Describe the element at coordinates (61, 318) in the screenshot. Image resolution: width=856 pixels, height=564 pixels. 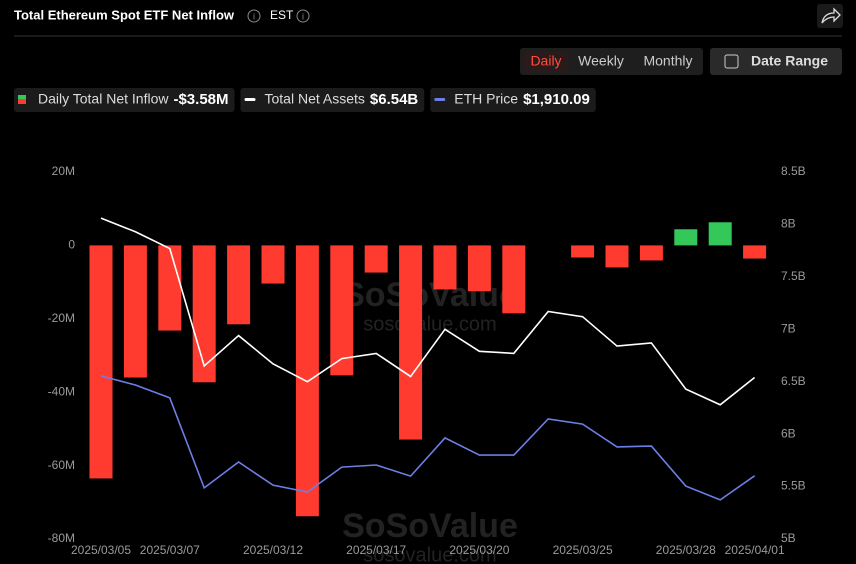
I see `y-tick-label: -20M` at that location.